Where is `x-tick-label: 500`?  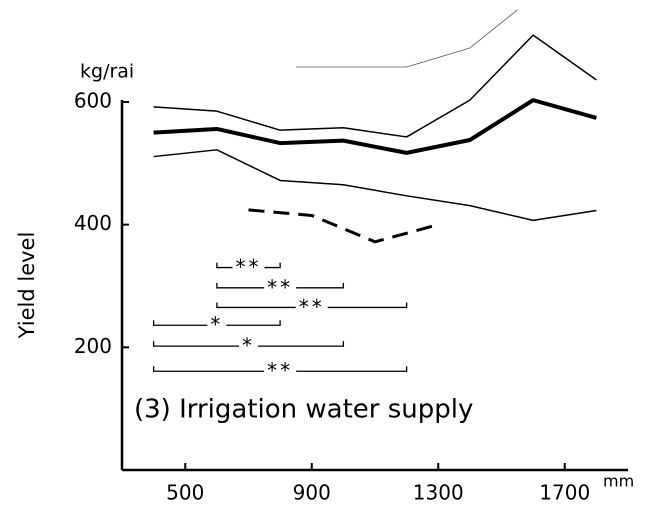
x-tick-label: 500 is located at coordinates (185, 493).